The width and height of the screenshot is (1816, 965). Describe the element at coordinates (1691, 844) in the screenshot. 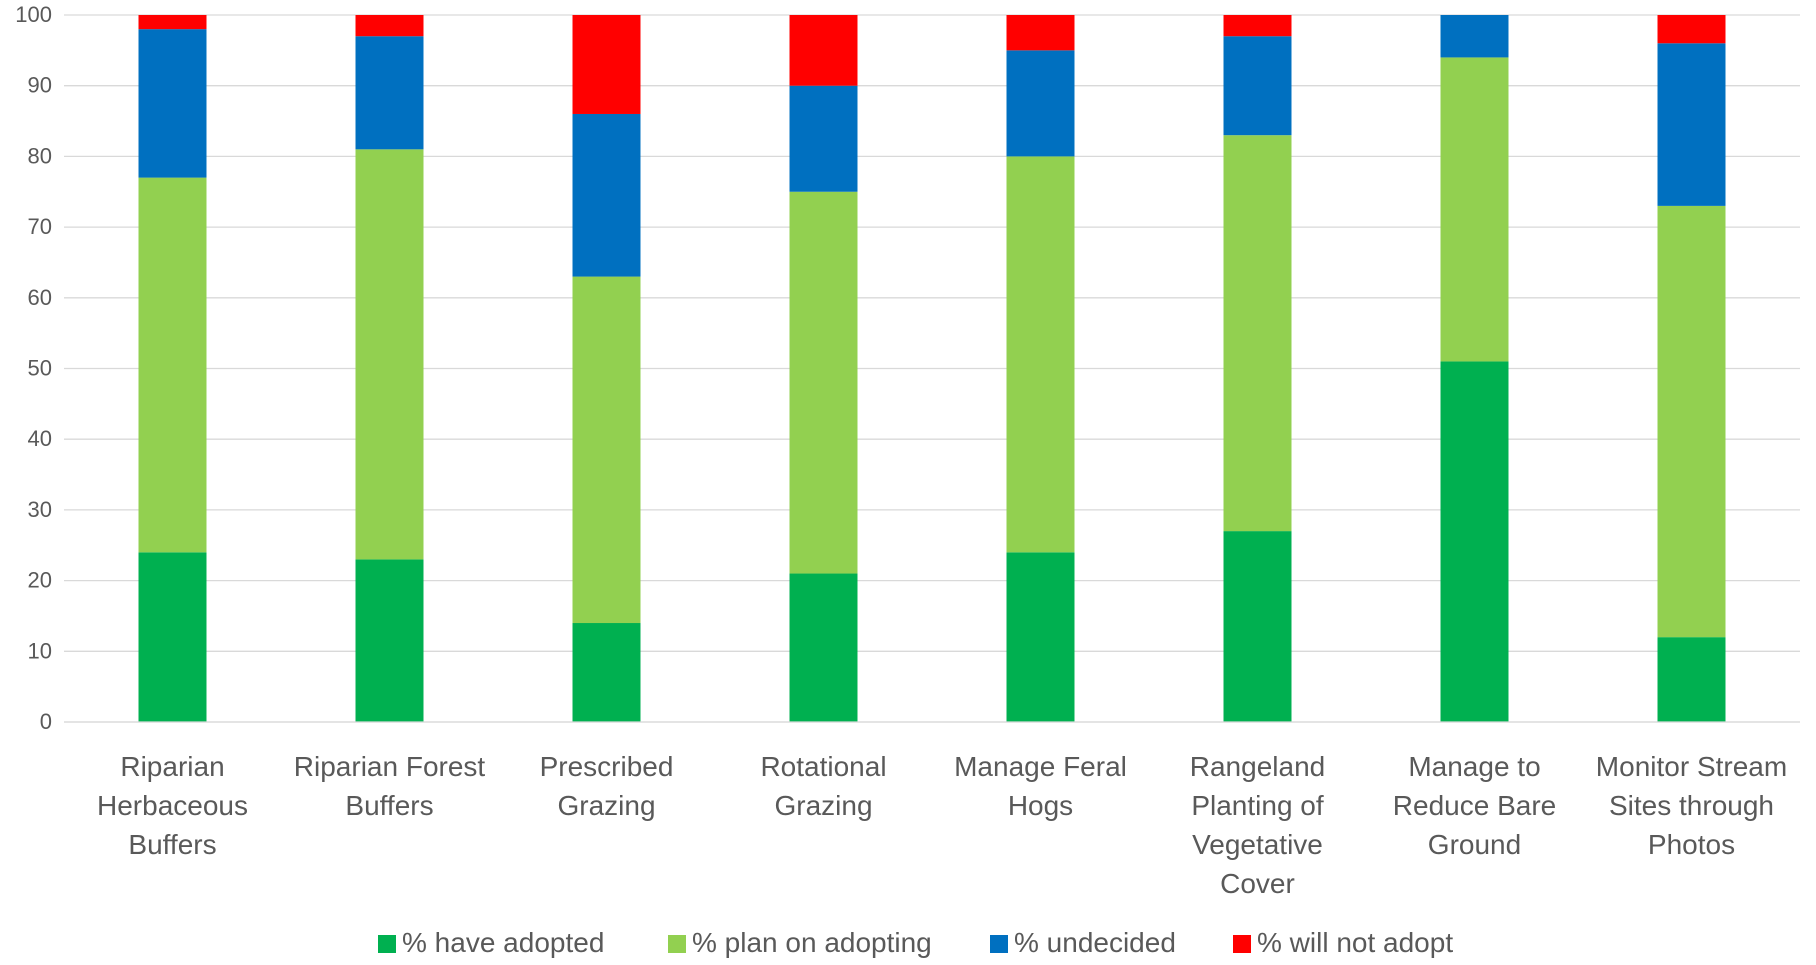

I see `x-tick-label: Photos` at that location.